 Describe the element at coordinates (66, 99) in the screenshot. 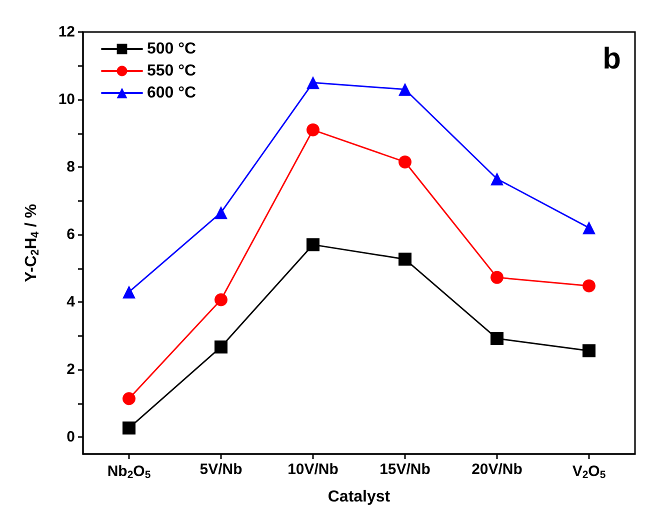

I see `y-tick-label: 10` at that location.